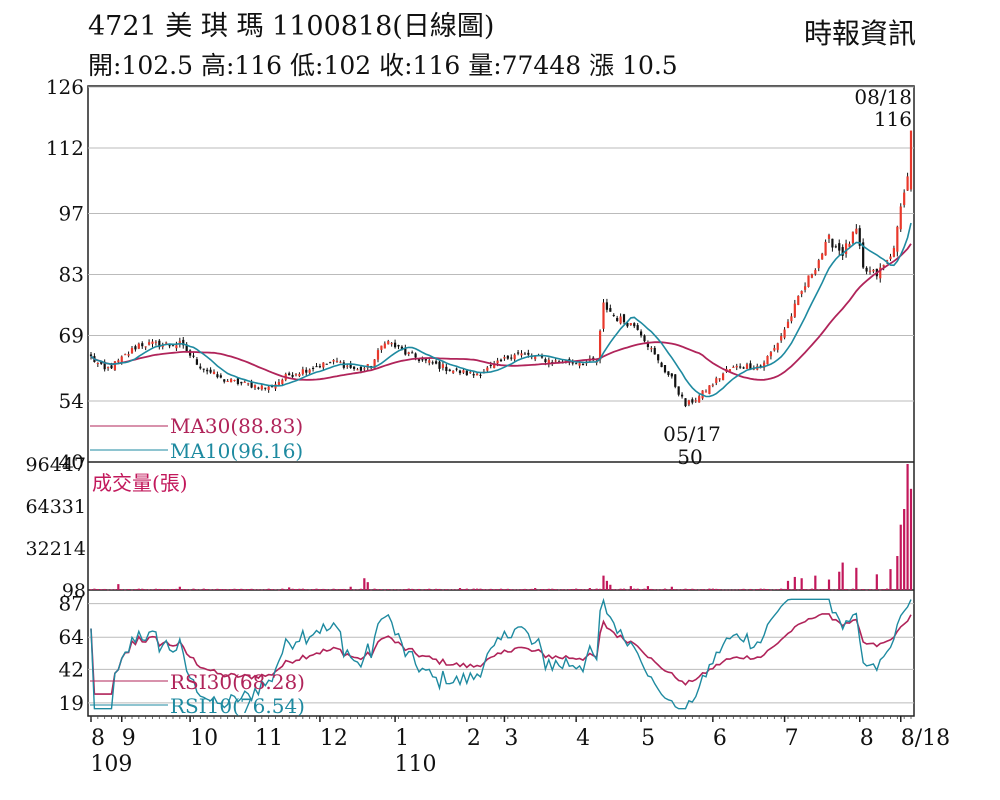 The image size is (1000, 800). I want to click on price-tick-label: 126, so click(65, 87).